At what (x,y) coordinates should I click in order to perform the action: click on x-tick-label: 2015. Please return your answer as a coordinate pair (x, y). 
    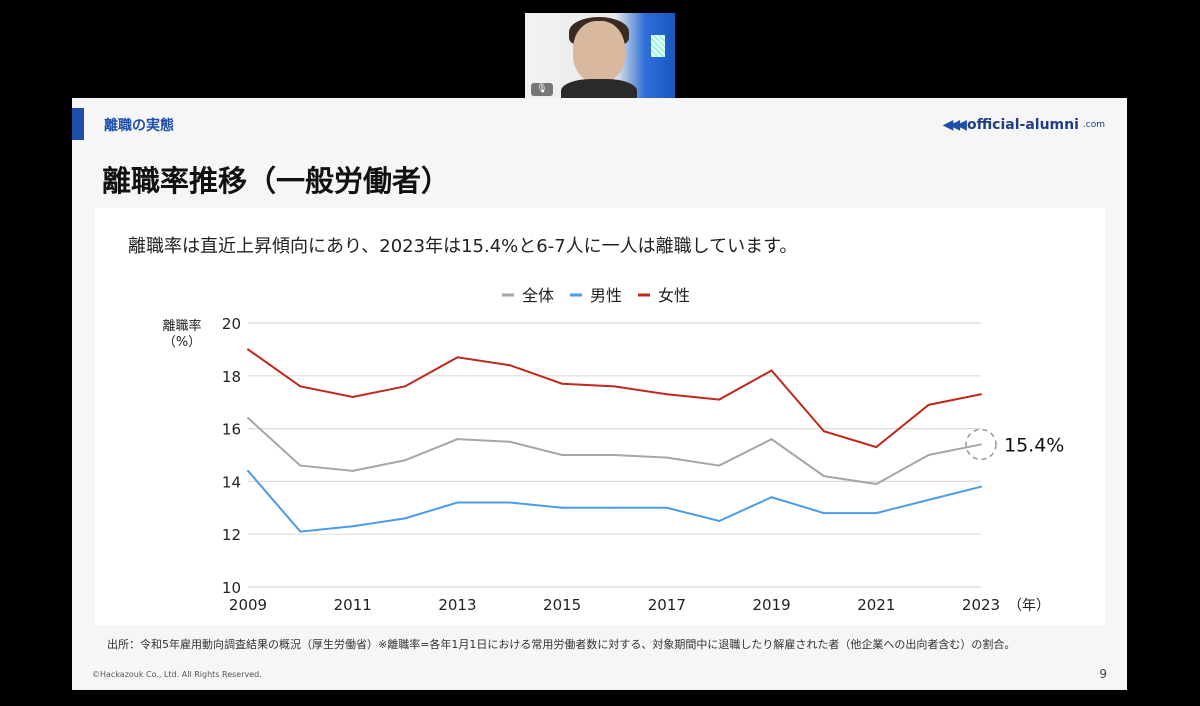
    Looking at the image, I should click on (562, 605).